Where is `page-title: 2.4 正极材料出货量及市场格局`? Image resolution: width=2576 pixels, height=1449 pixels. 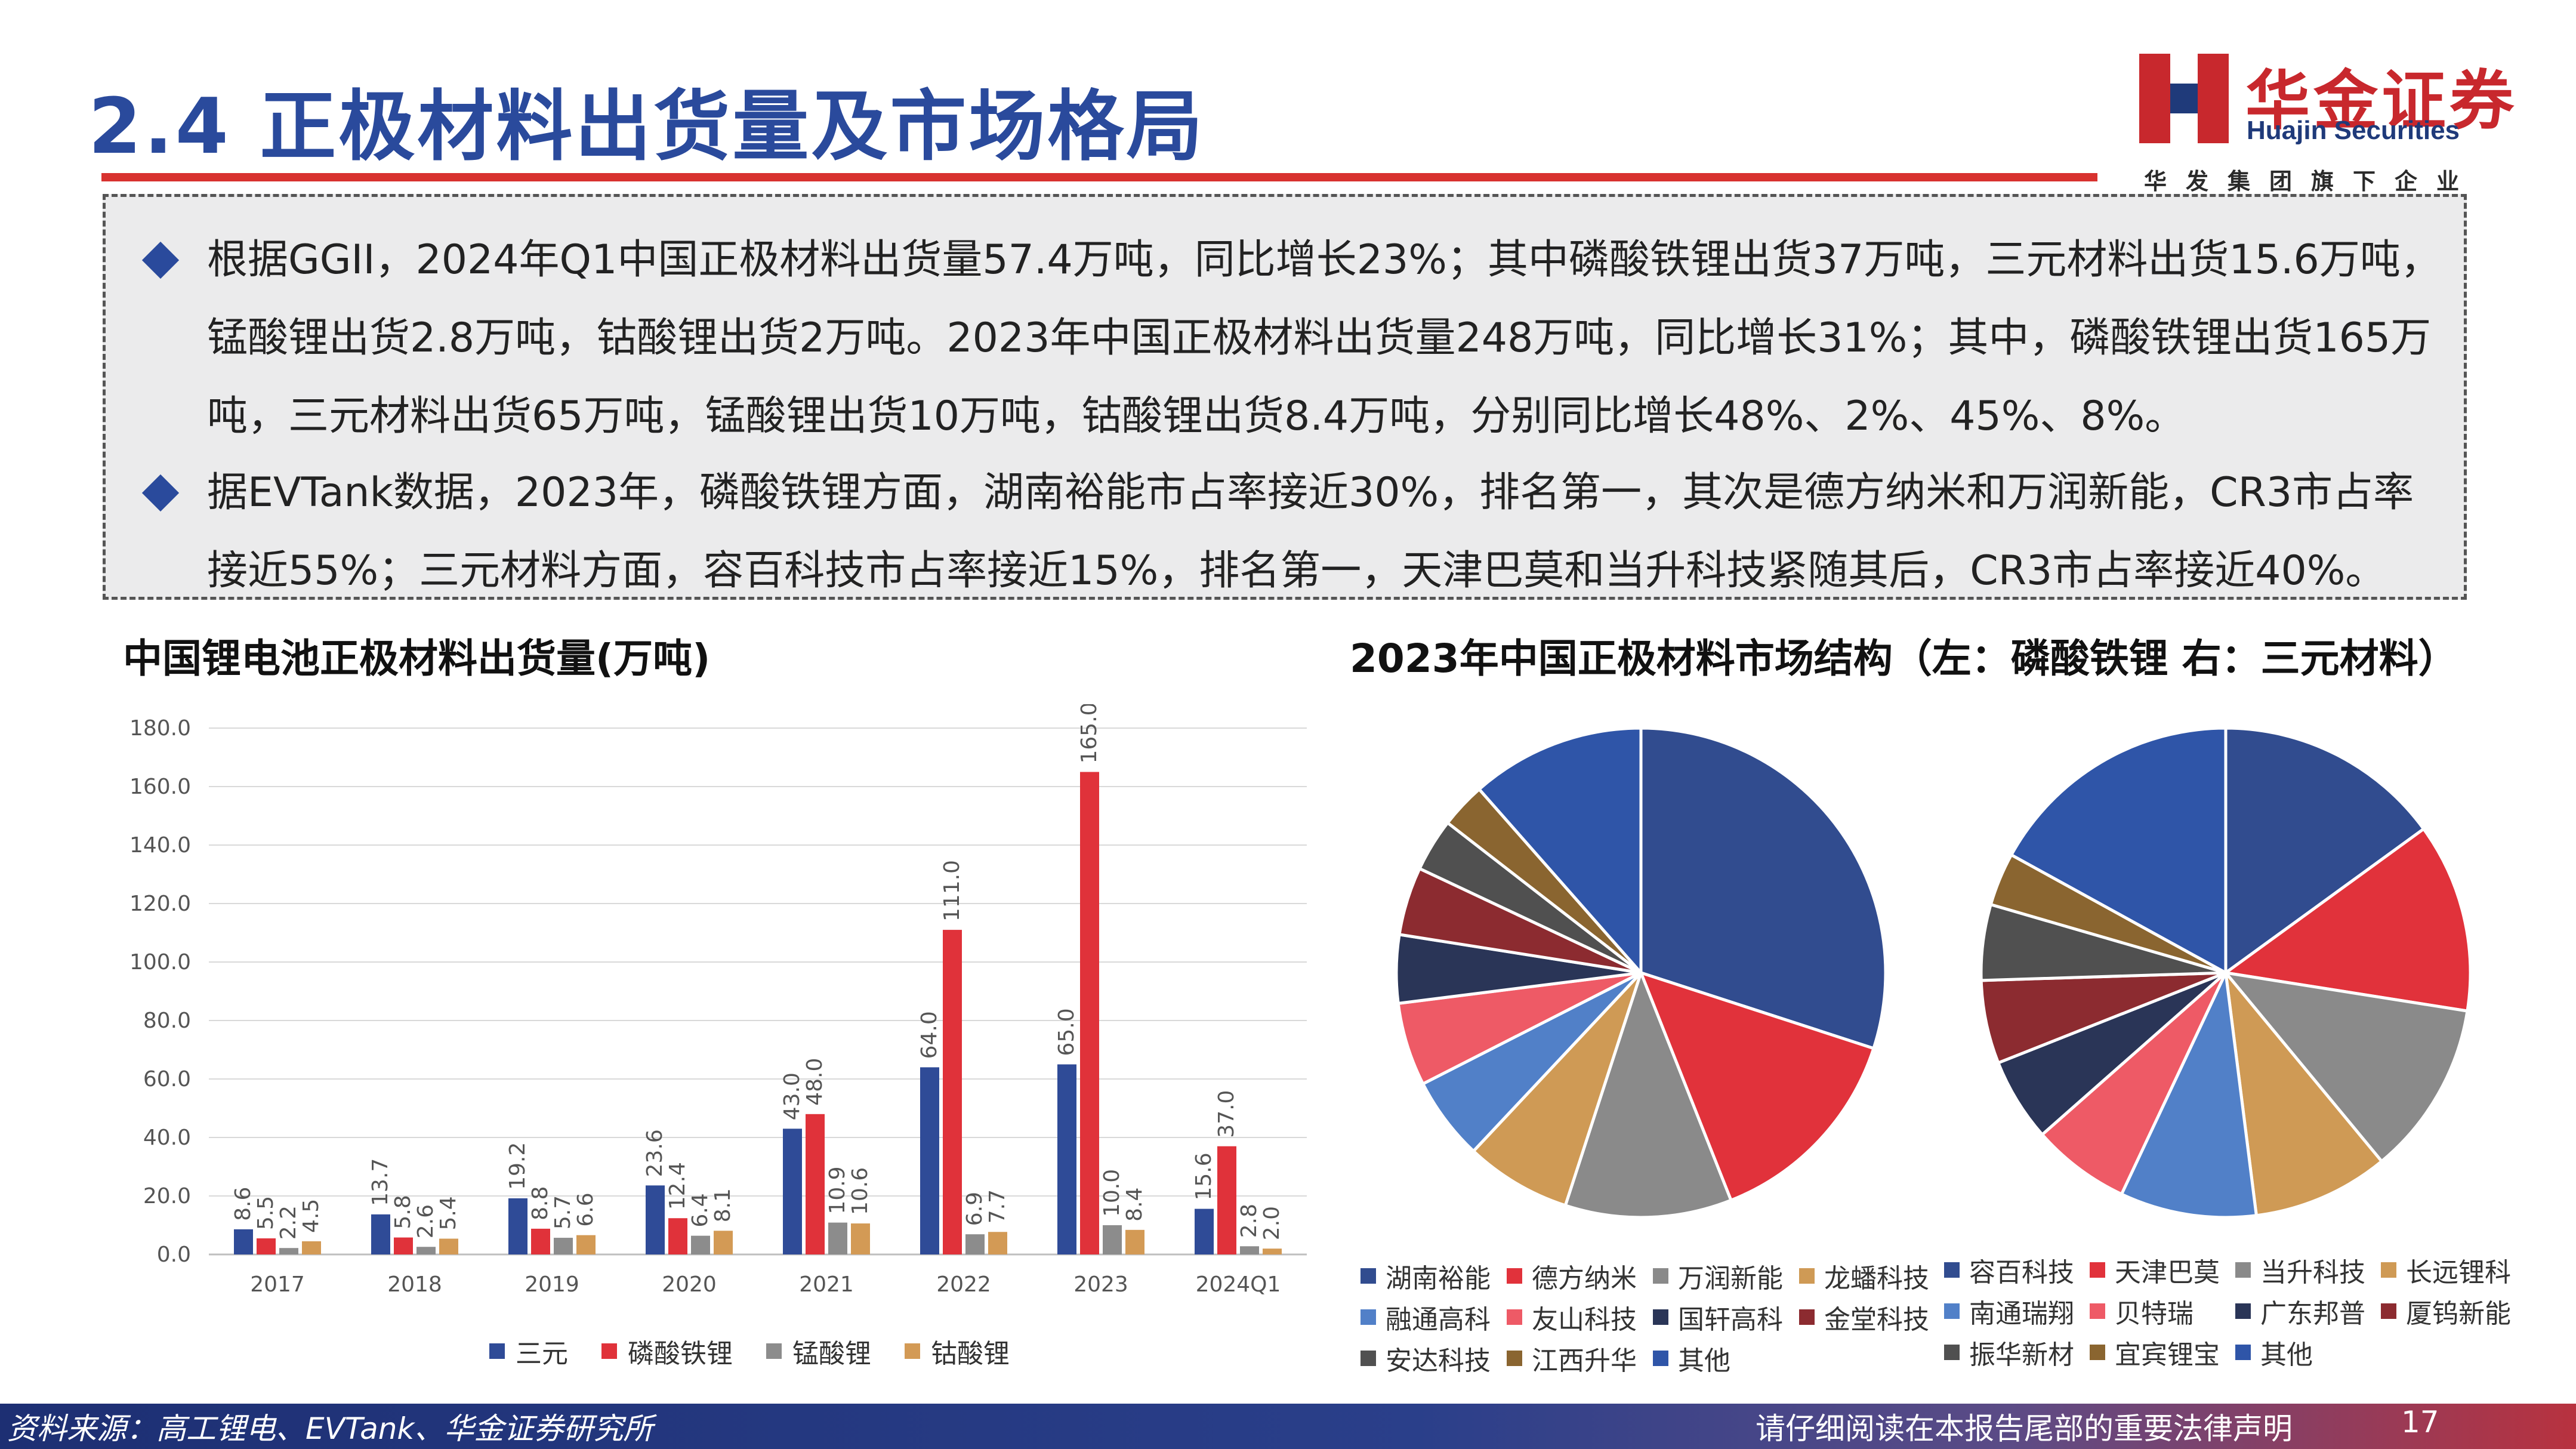 page-title: 2.4 正极材料出货量及市场格局 is located at coordinates (646, 126).